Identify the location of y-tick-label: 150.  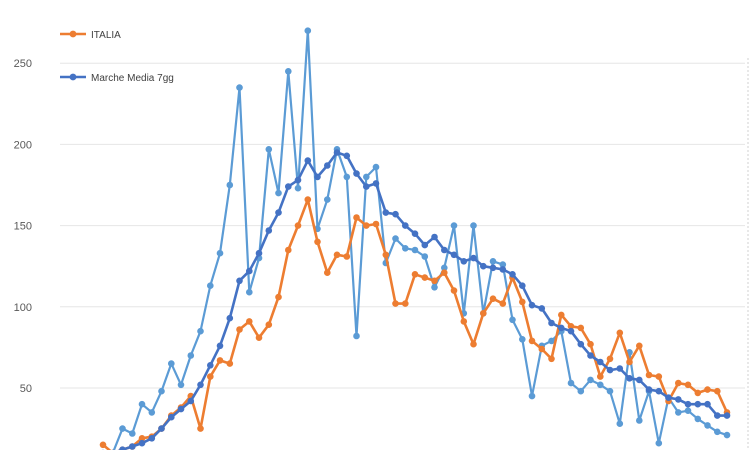
(23, 227).